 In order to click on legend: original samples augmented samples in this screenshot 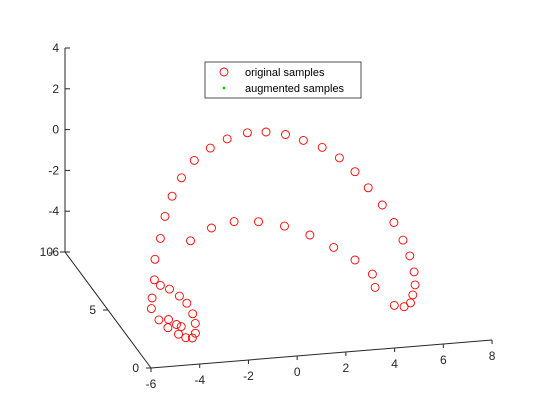, I will do `click(283, 80)`.